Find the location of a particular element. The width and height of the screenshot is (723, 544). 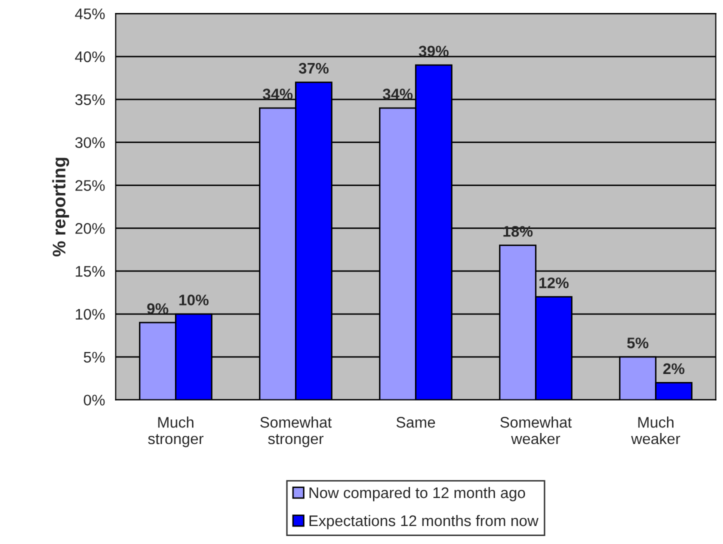

data-label: 18% is located at coordinates (518, 231).